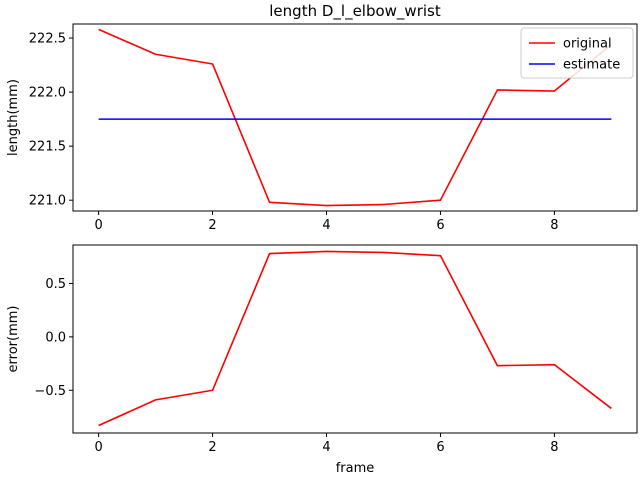 The height and width of the screenshot is (480, 640). I want to click on y-tick-label: 222.0, so click(47, 93).